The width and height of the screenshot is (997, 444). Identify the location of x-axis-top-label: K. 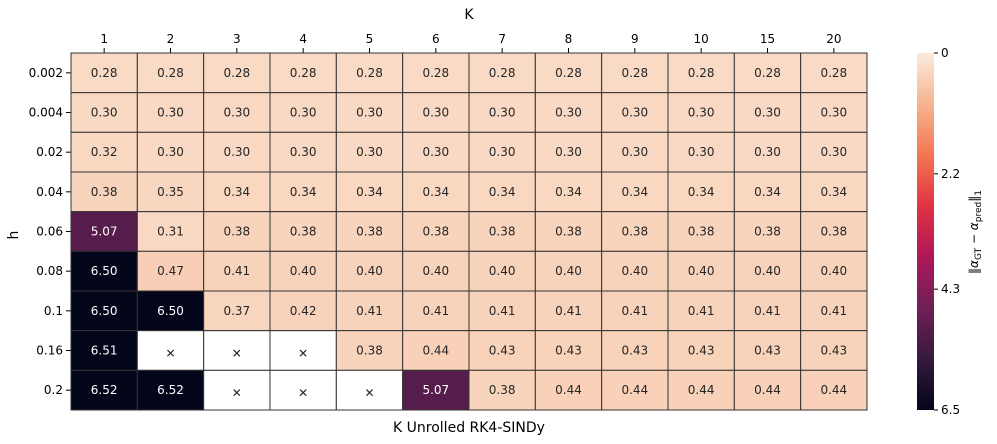
(469, 15).